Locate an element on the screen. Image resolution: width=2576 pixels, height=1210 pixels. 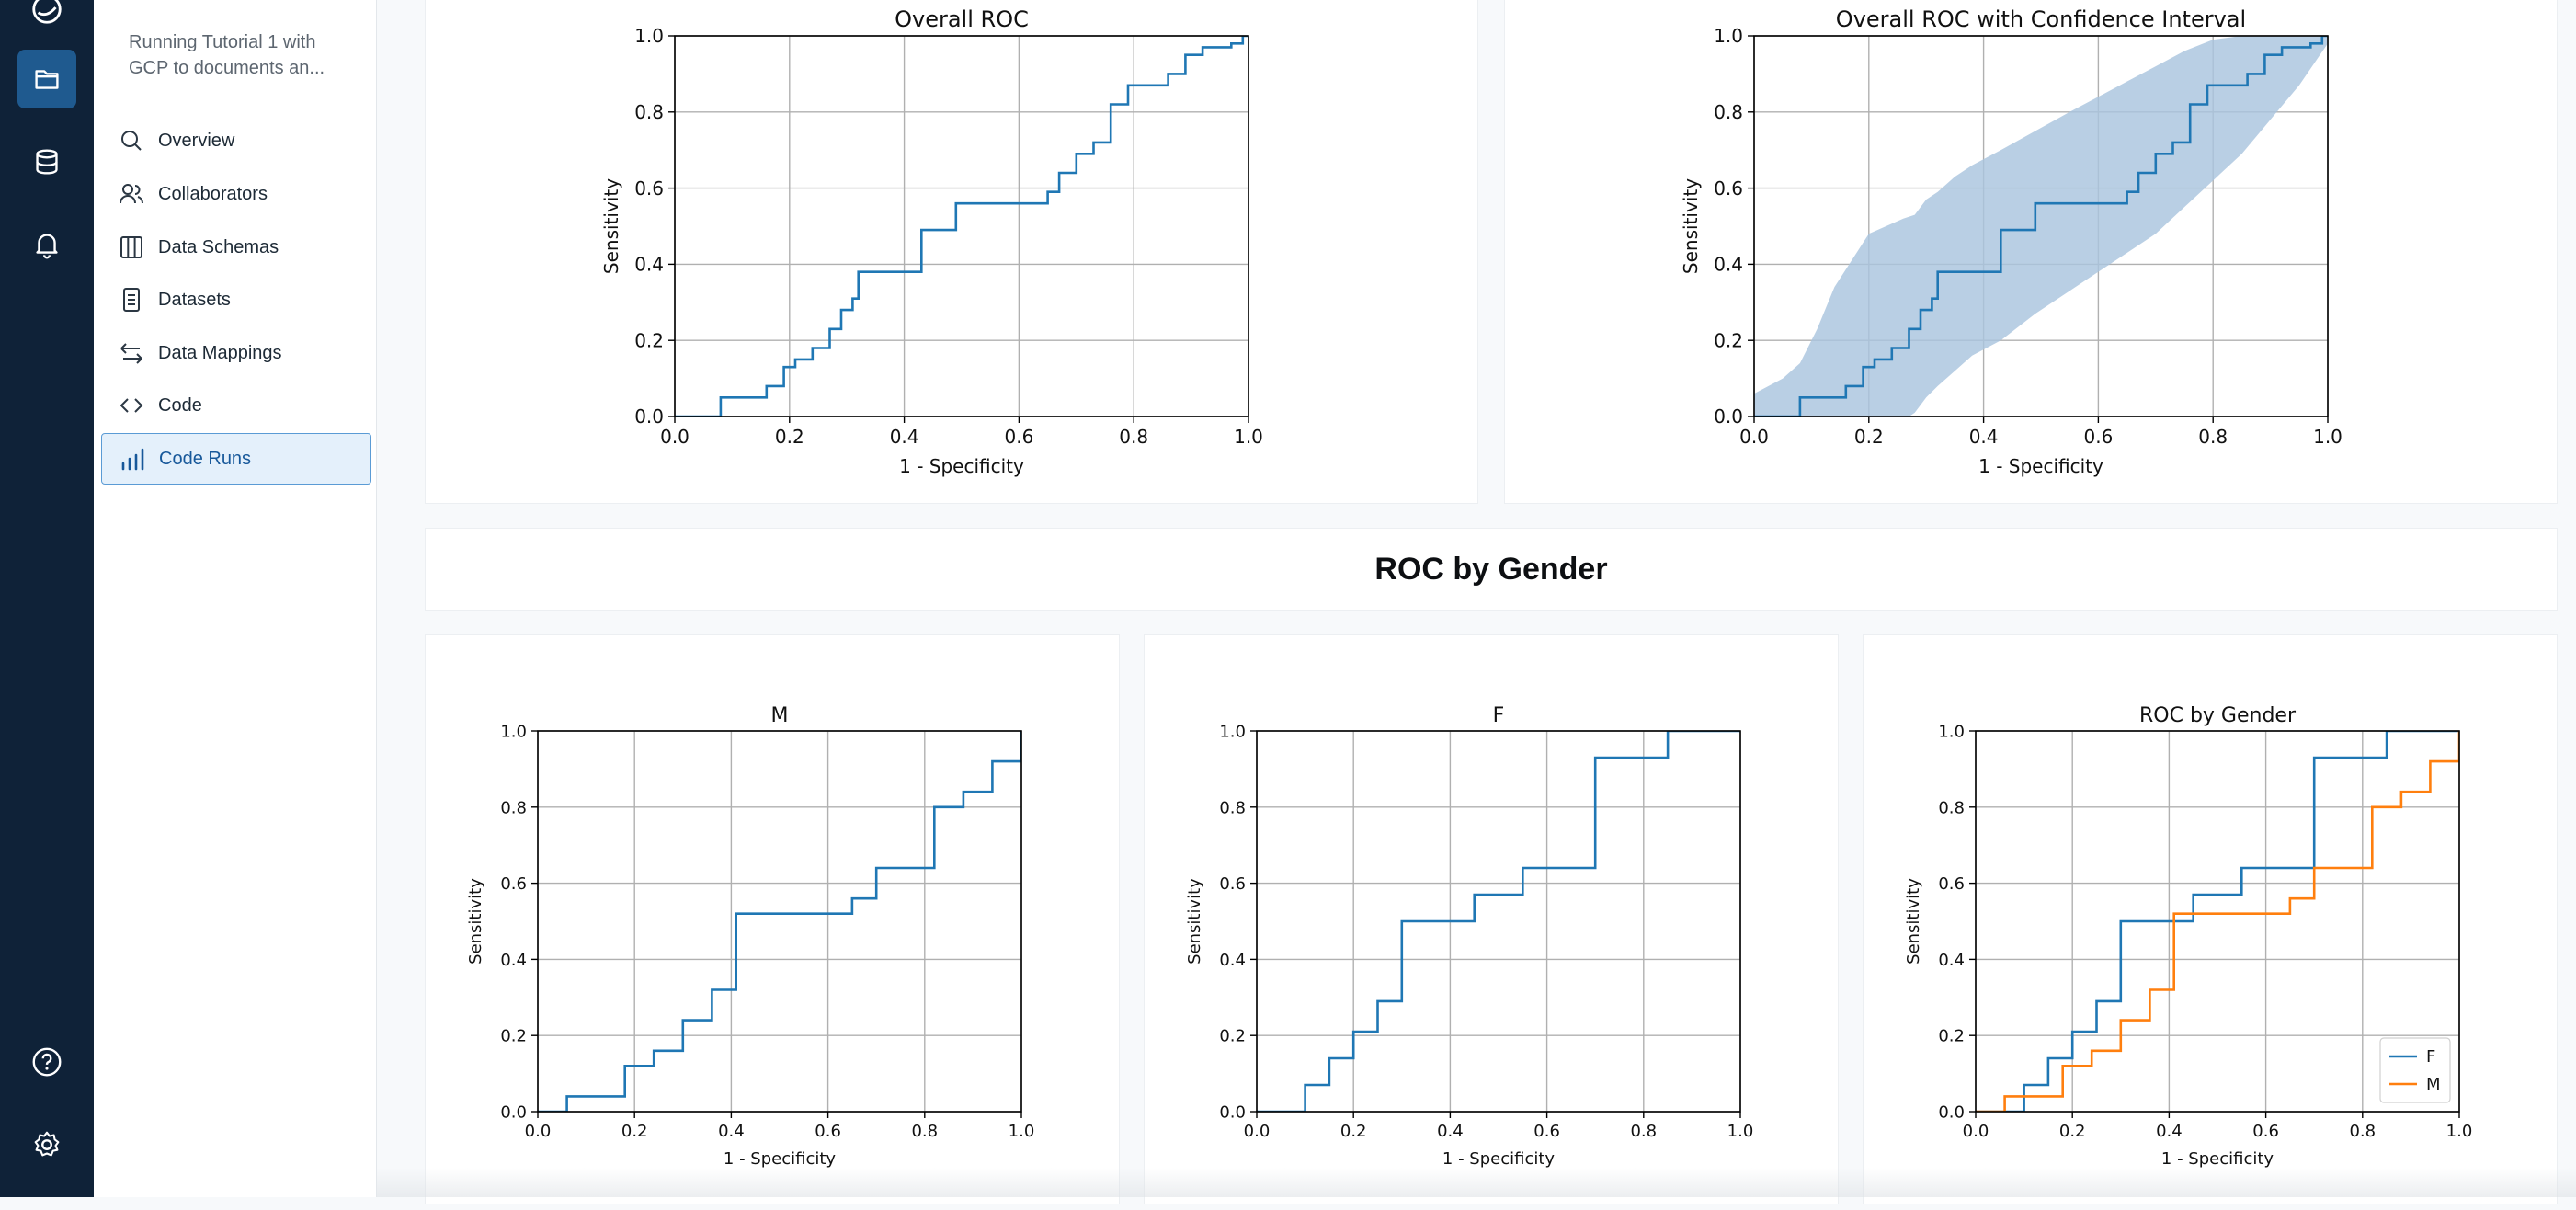
database-icon is located at coordinates (46, 161).